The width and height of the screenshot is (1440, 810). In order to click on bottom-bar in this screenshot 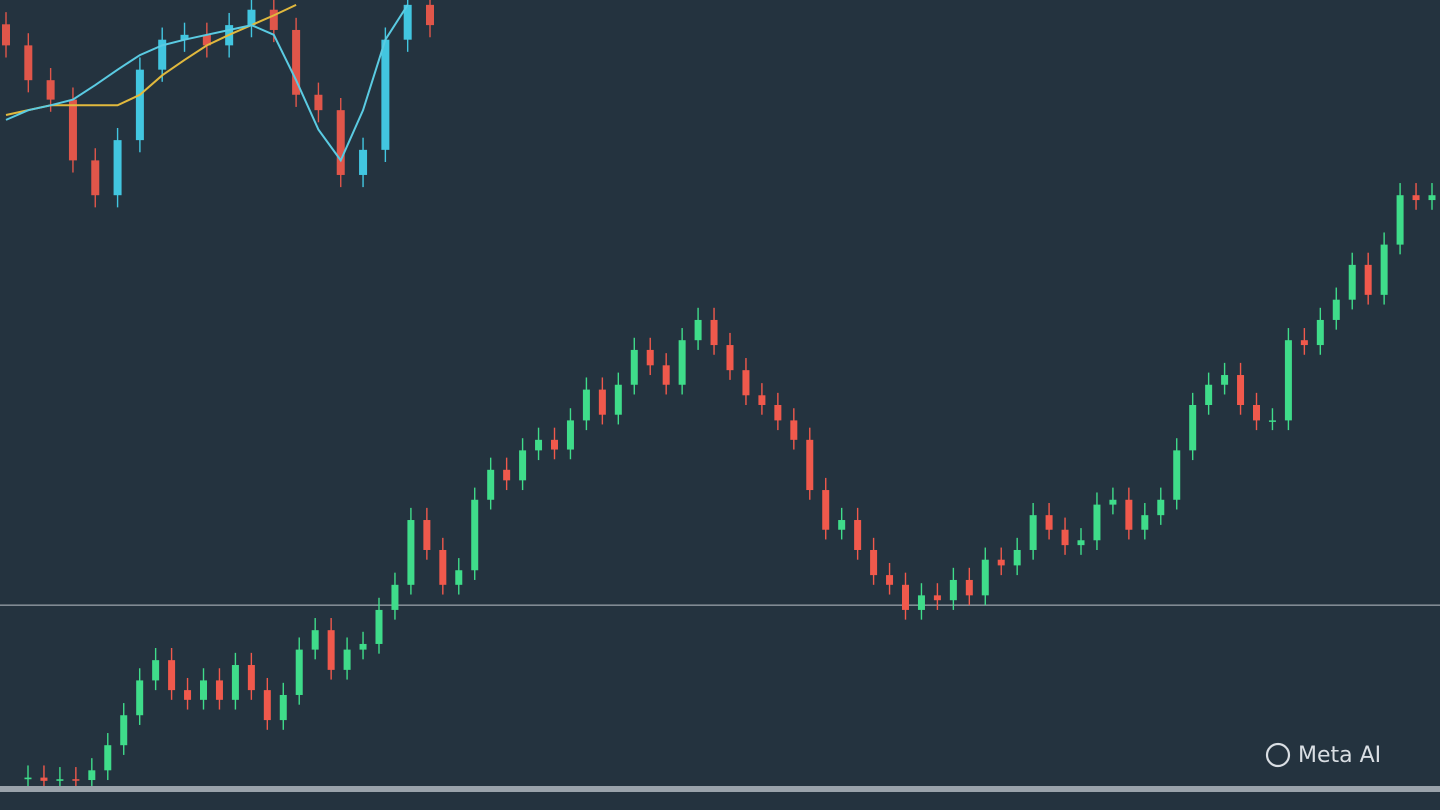, I will do `click(720, 789)`.